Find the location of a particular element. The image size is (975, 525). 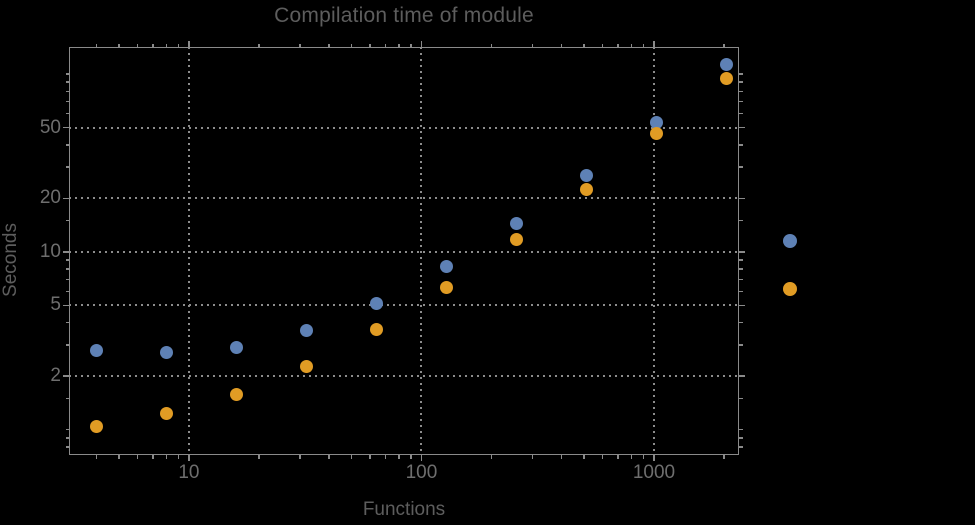

y-axis-label: Seconds is located at coordinates (10, 260).